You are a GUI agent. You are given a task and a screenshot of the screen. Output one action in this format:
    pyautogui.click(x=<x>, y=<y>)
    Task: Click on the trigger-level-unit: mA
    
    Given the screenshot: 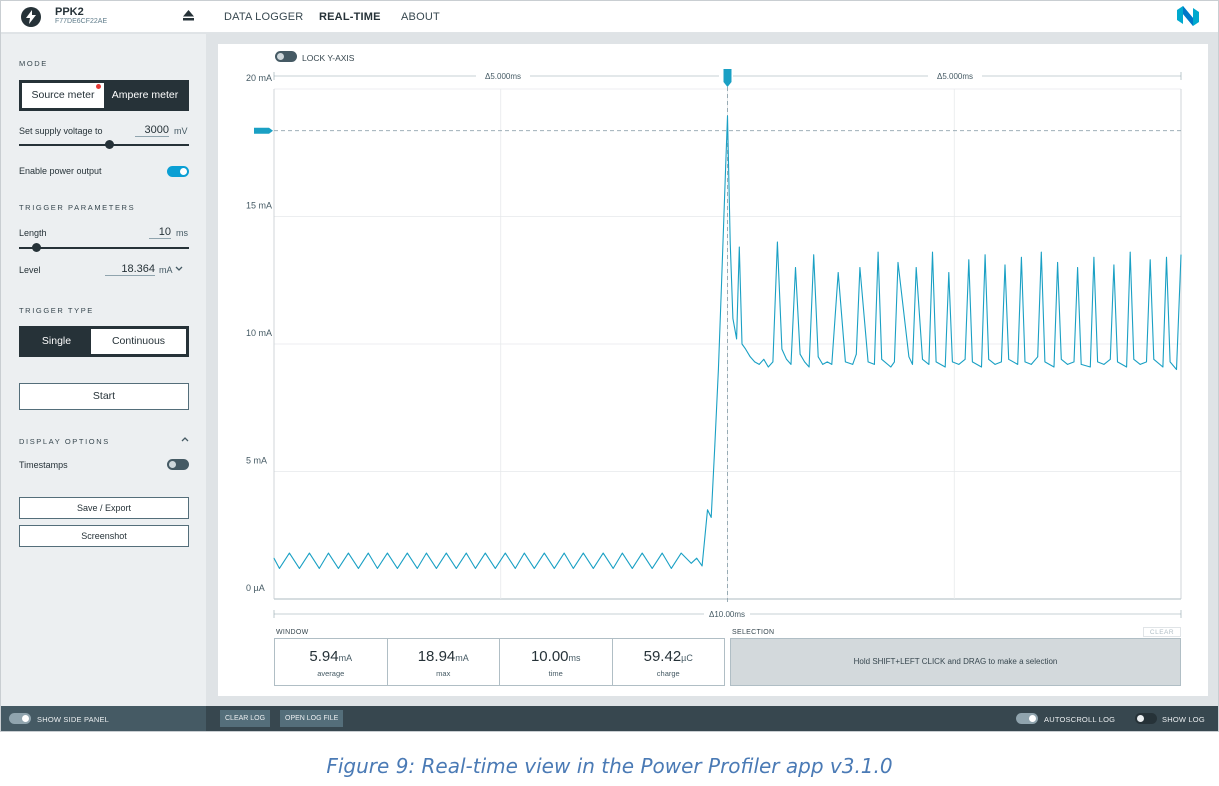 What is the action you would take?
    pyautogui.click(x=166, y=270)
    